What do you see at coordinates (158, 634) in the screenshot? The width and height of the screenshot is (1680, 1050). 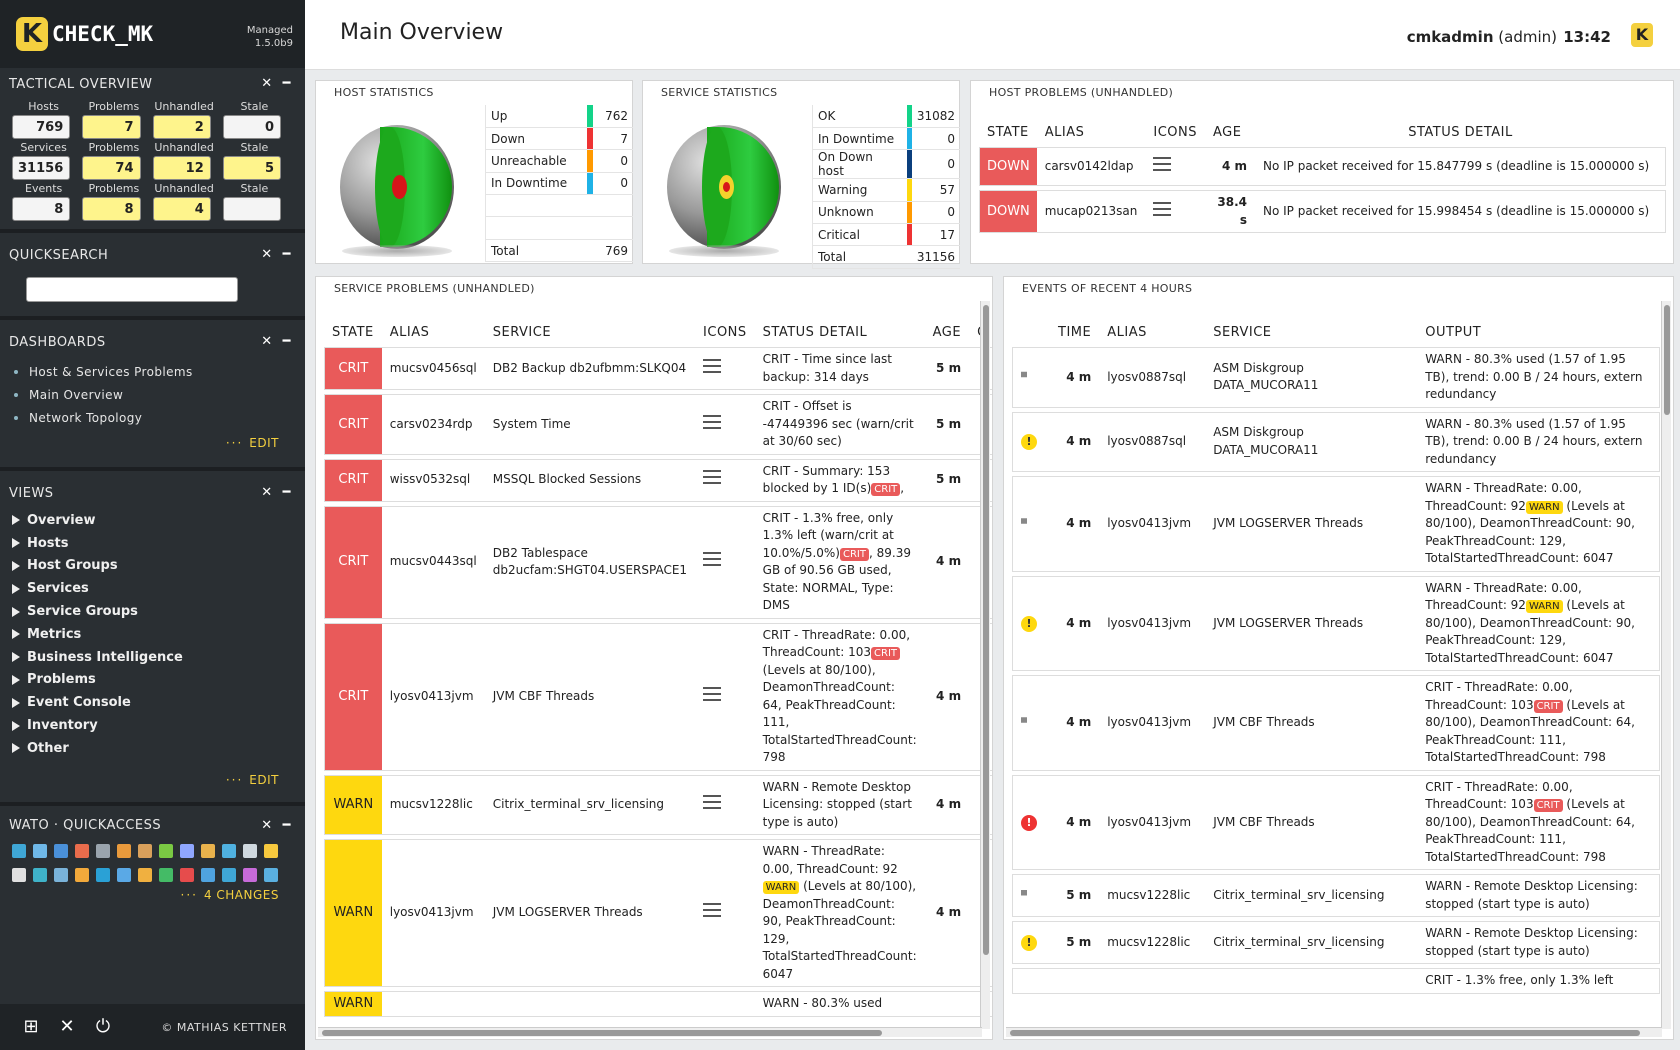 I see `view-folder: Metrics` at bounding box center [158, 634].